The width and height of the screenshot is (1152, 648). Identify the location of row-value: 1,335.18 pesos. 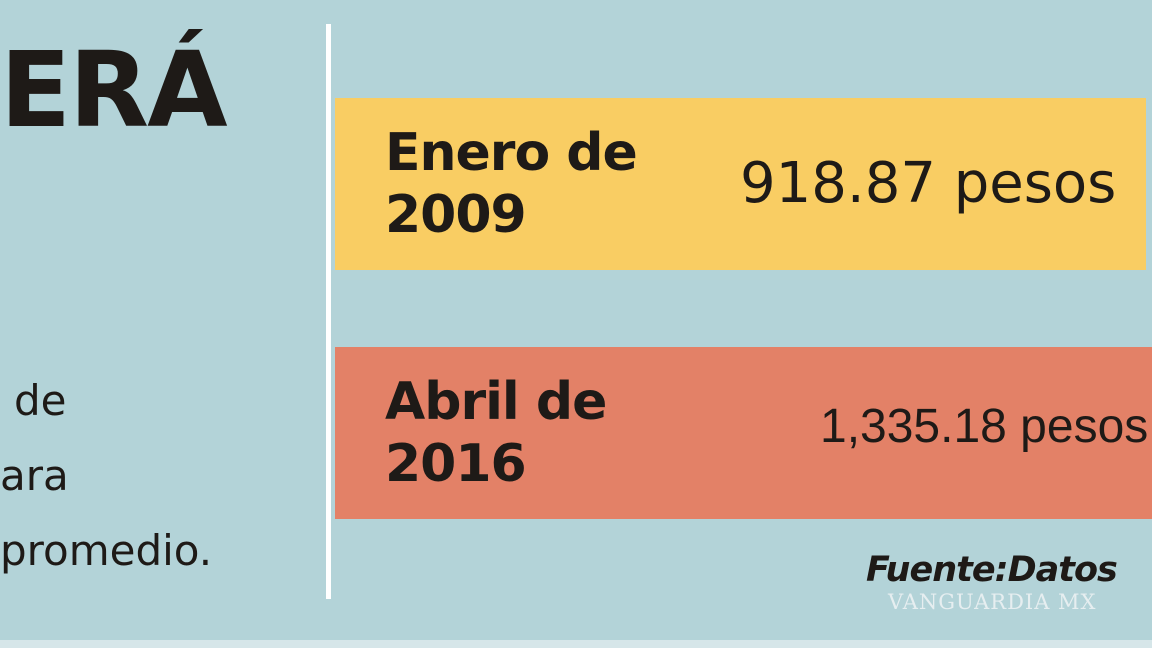
(984, 426).